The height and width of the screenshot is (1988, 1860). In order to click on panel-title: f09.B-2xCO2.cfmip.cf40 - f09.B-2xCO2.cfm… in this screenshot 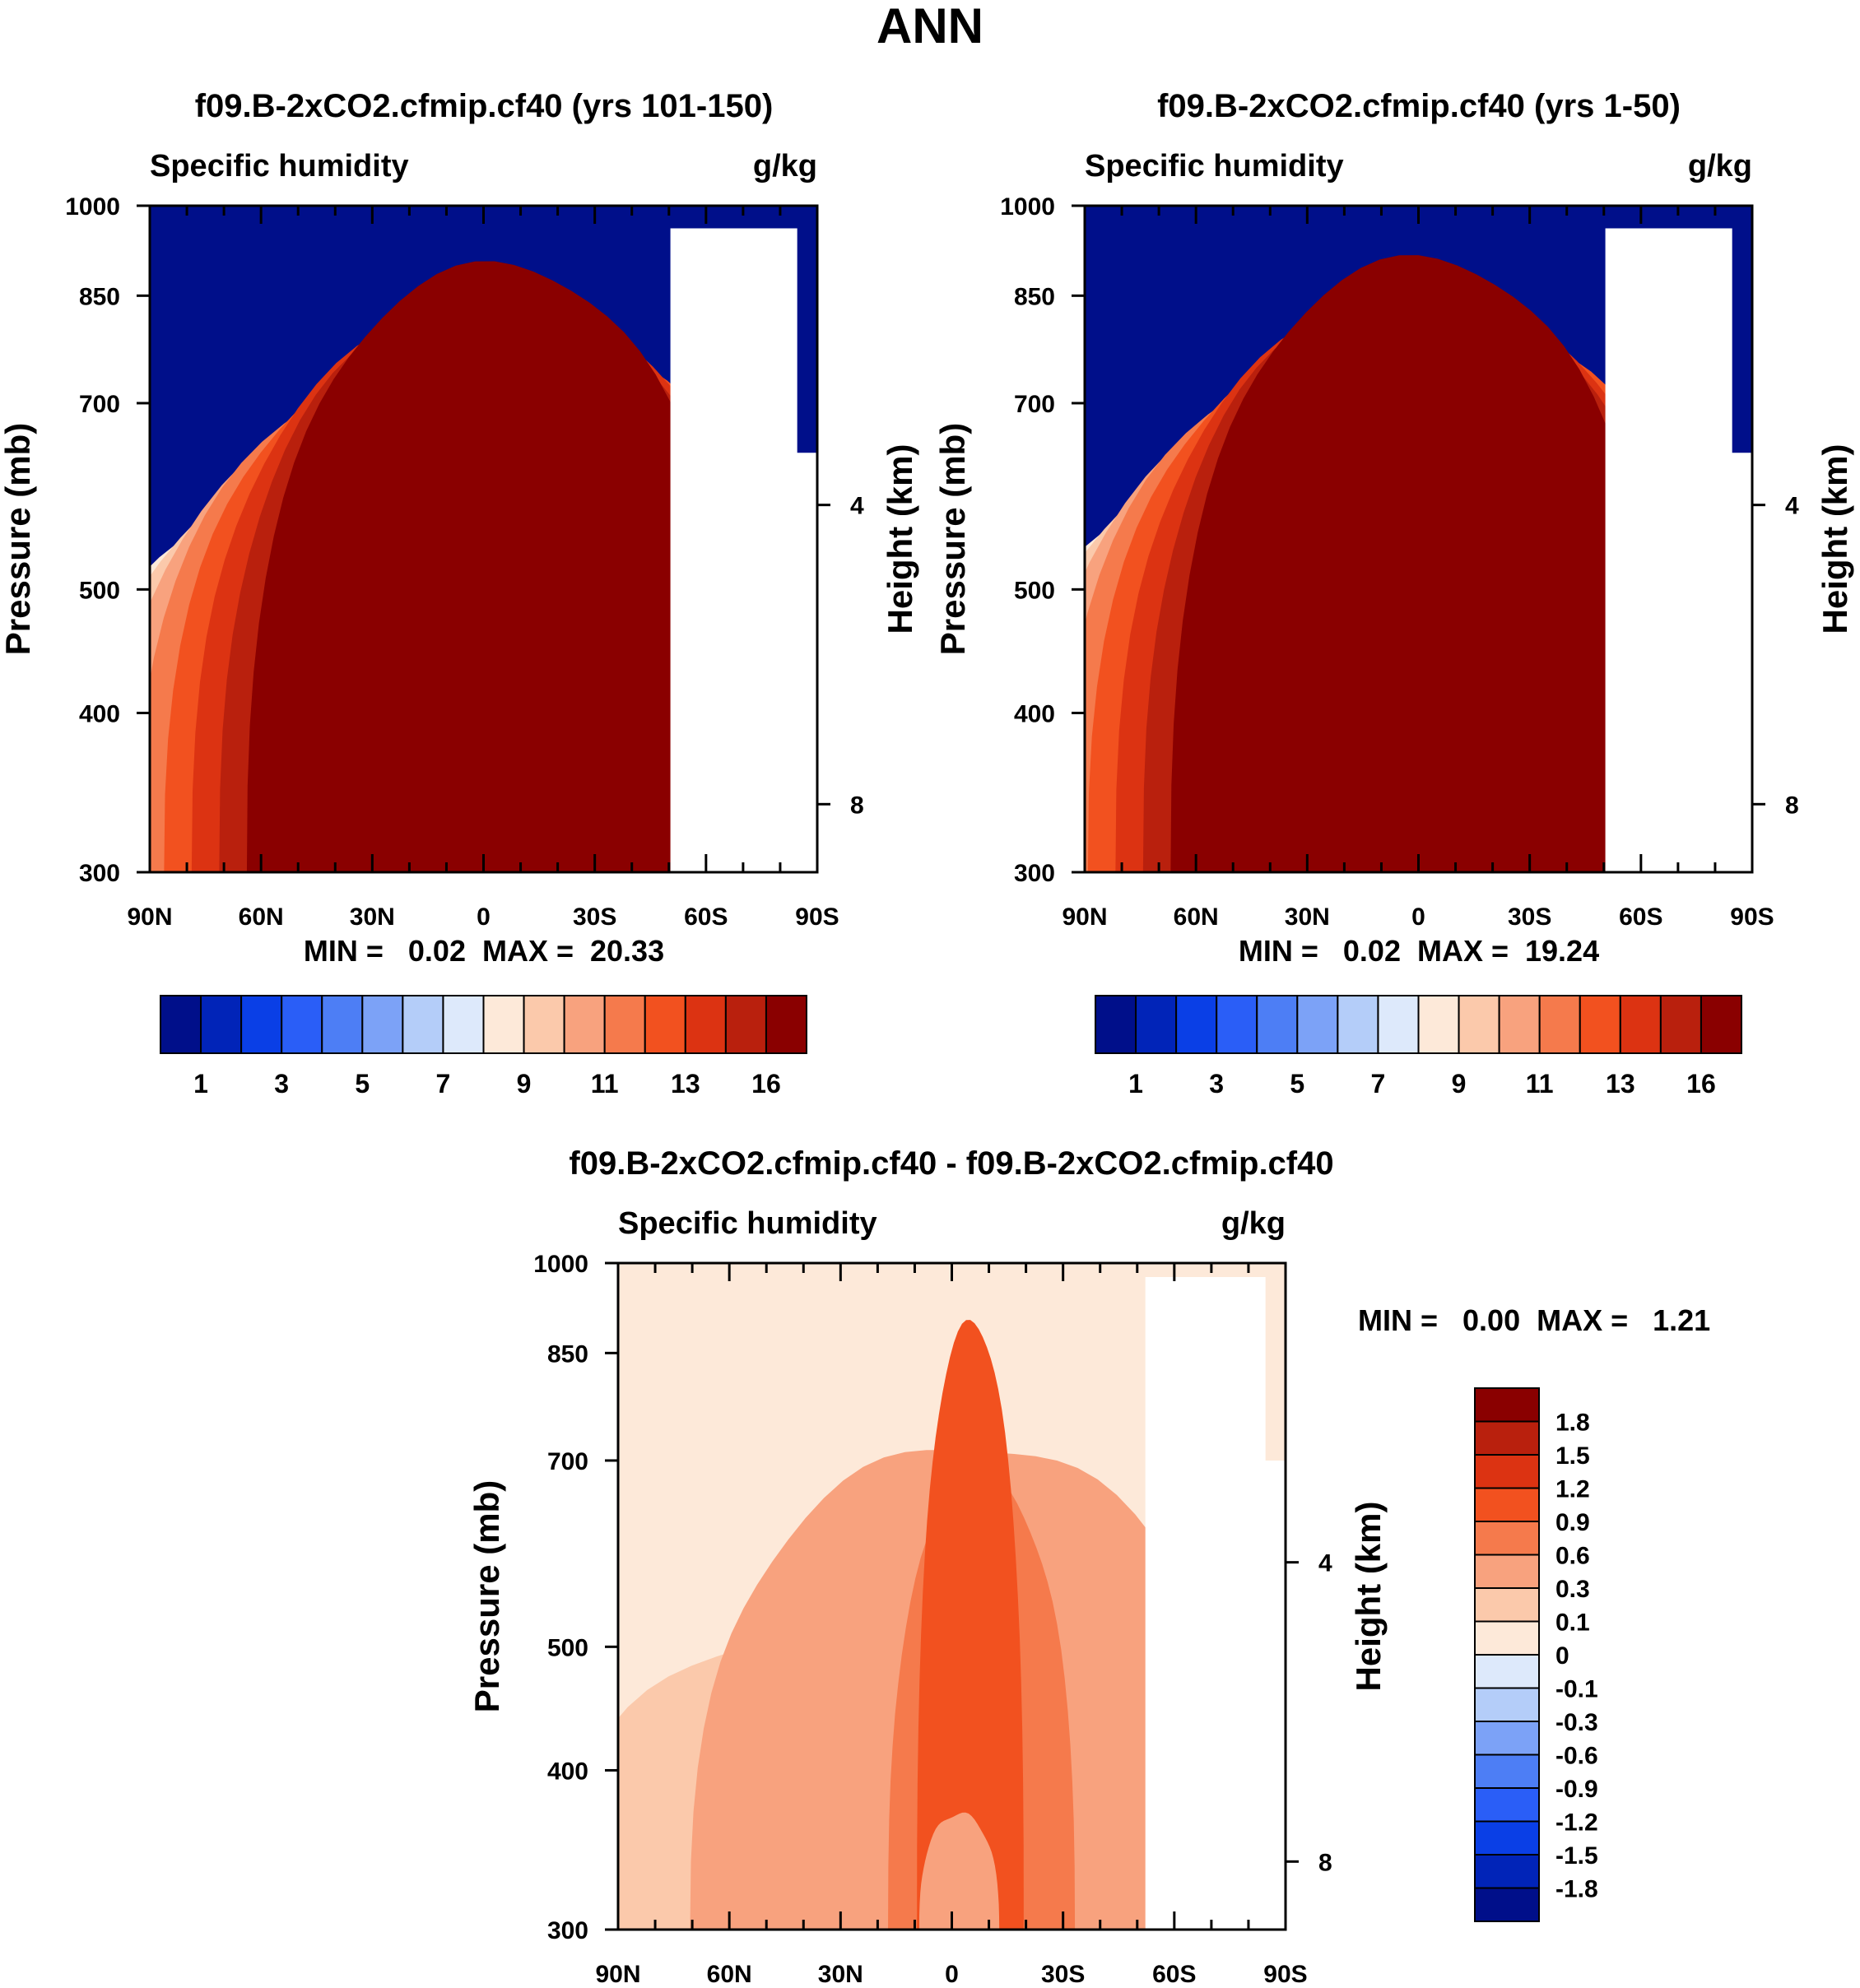, I will do `click(951, 1163)`.